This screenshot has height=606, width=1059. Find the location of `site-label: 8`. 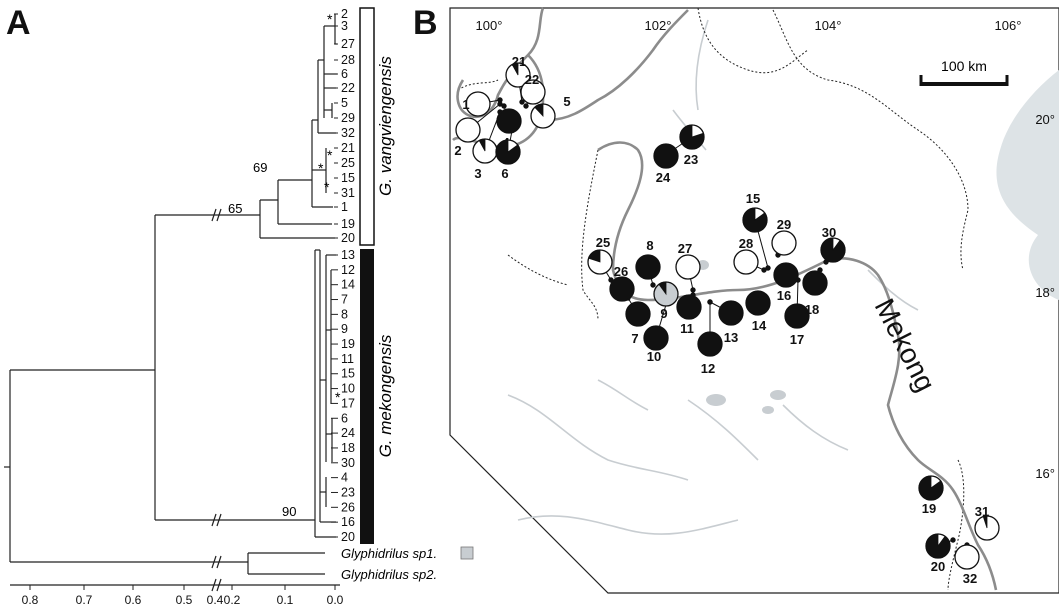

site-label: 8 is located at coordinates (649, 245).